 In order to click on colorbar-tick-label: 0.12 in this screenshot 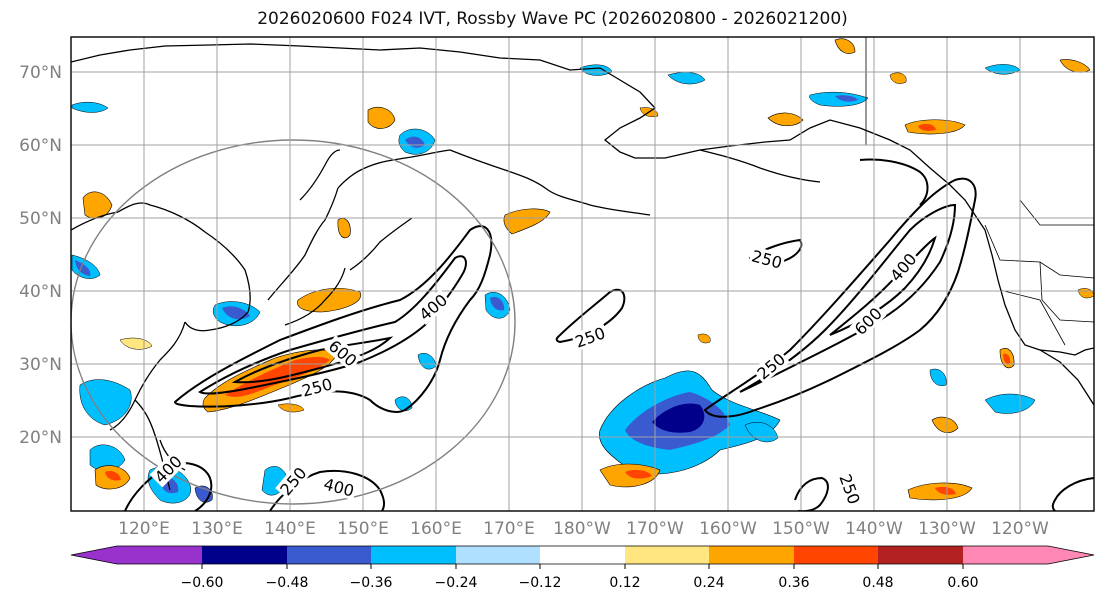, I will do `click(624, 583)`.